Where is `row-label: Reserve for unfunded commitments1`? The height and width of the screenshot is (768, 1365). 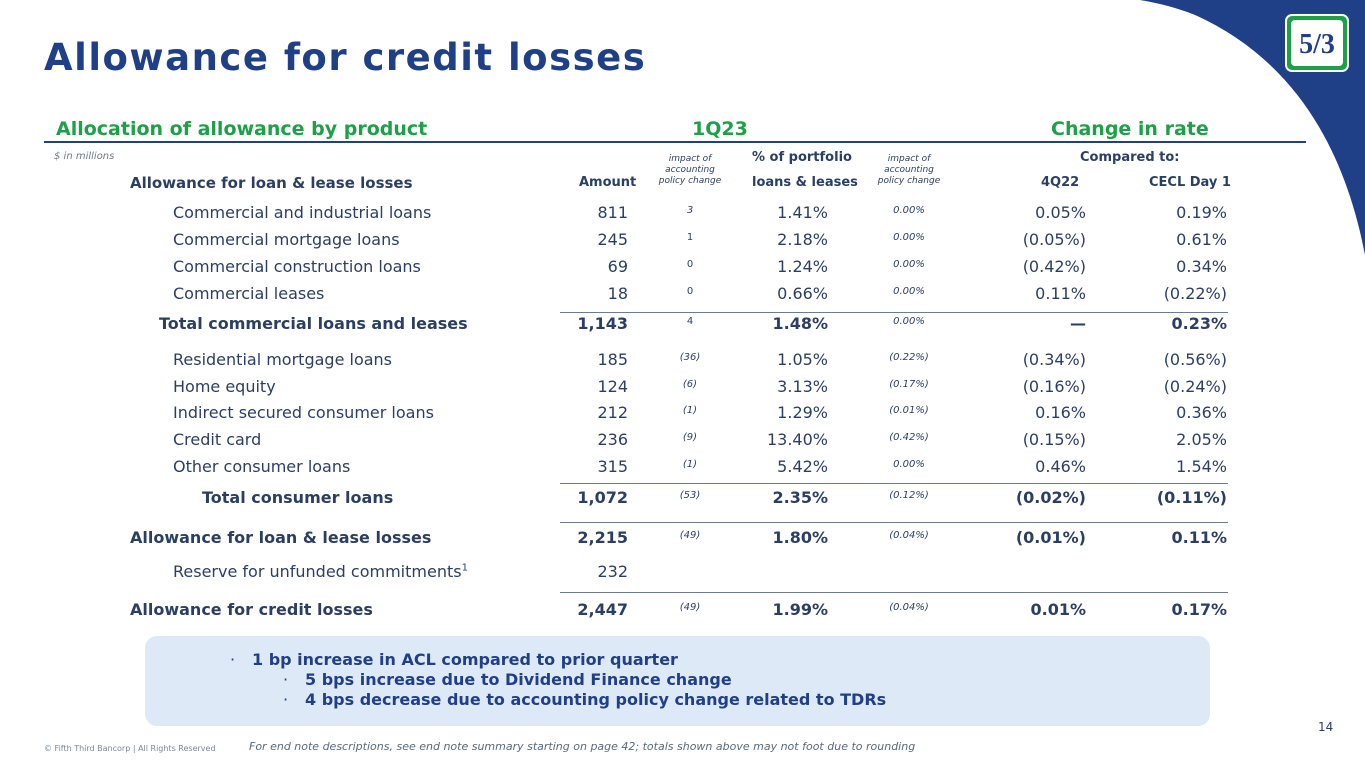 row-label: Reserve for unfunded commitments1 is located at coordinates (320, 571).